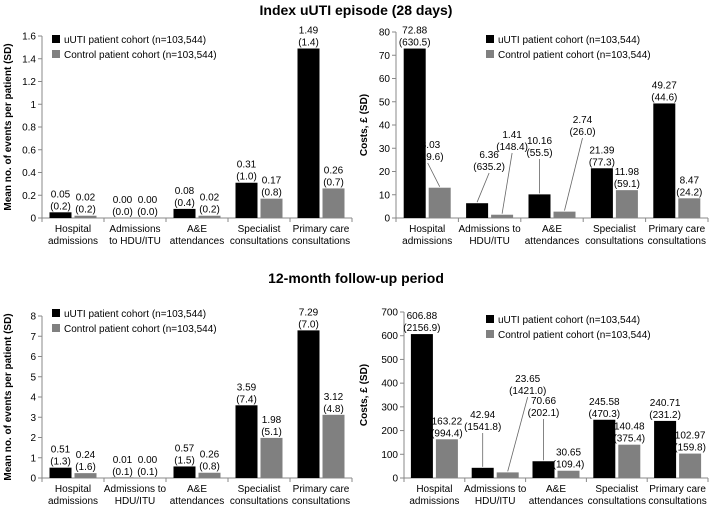  Describe the element at coordinates (385, 195) in the screenshot. I see `y-tick-label: 10` at that location.